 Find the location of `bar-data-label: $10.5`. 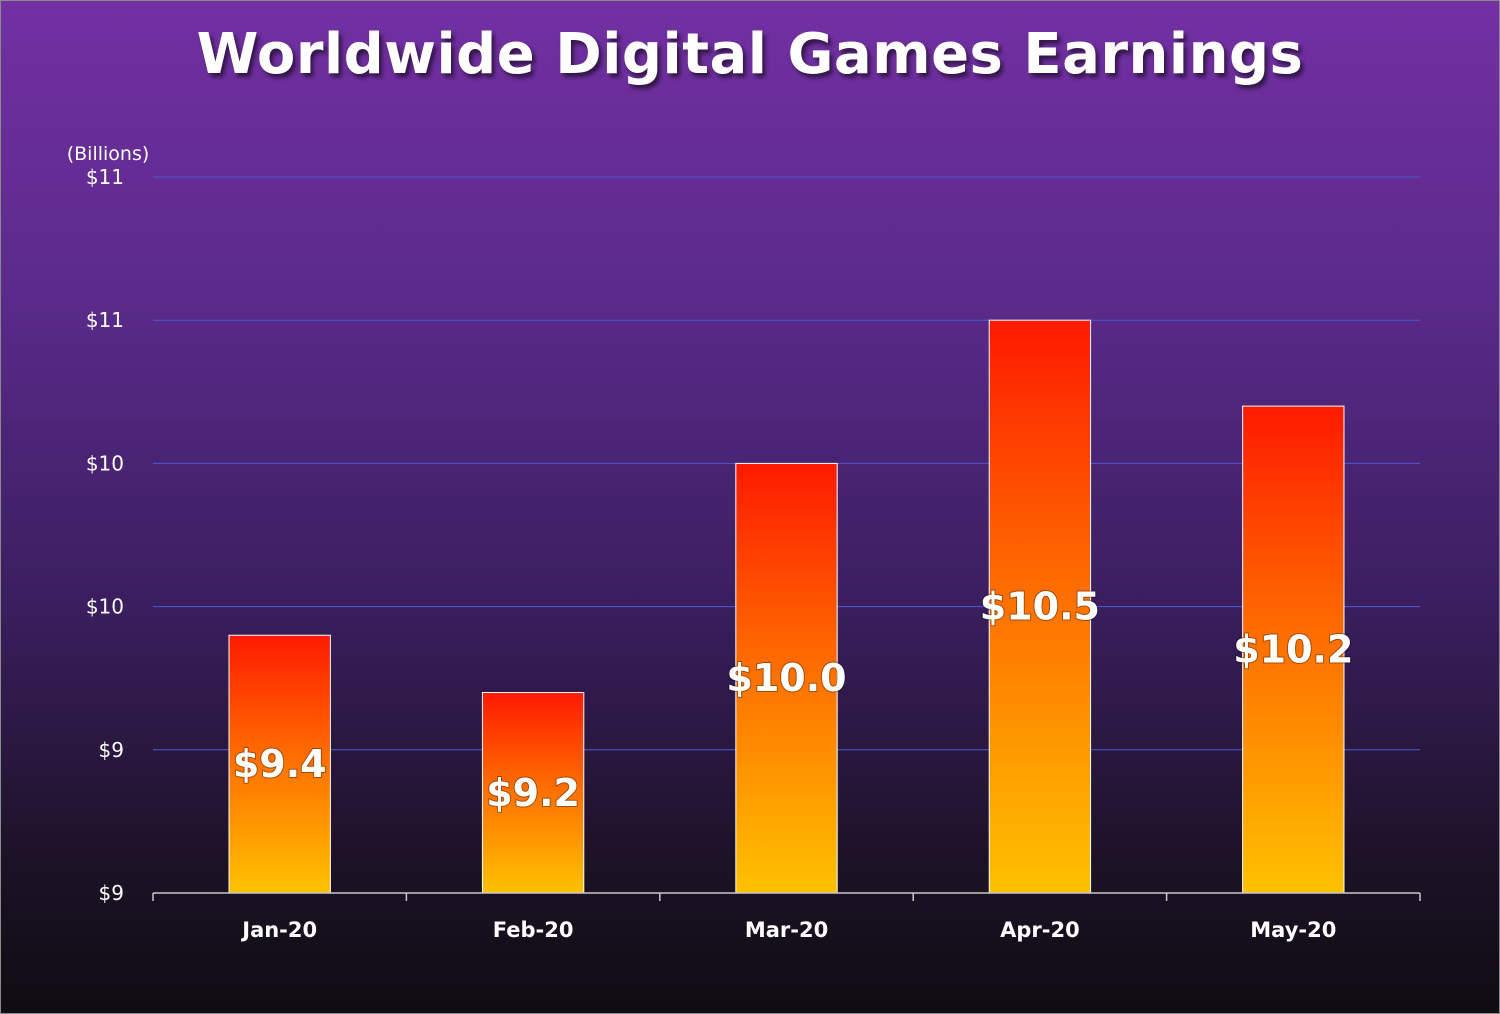

bar-data-label: $10.5 is located at coordinates (1040, 607).